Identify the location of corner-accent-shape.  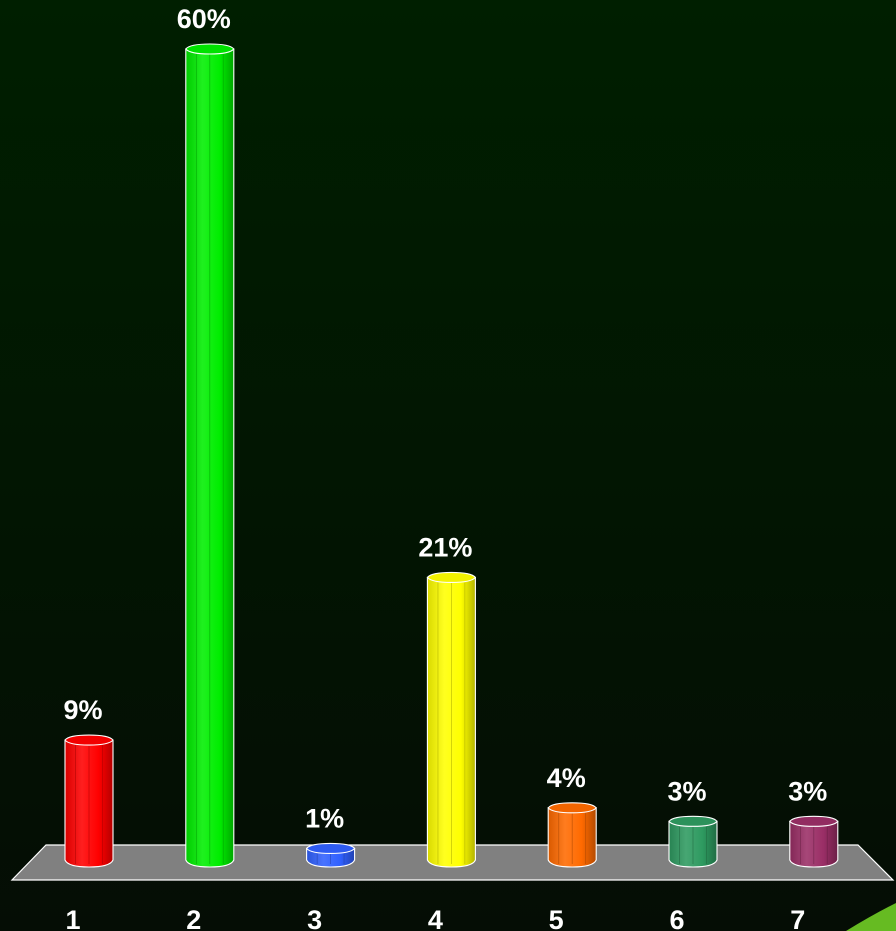
(871, 917).